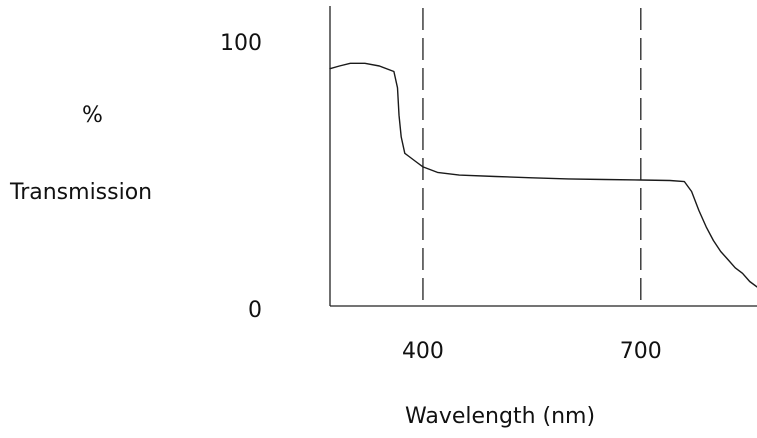 Image resolution: width=757 pixels, height=438 pixels. I want to click on y-tick-label-100: 100, so click(241, 43).